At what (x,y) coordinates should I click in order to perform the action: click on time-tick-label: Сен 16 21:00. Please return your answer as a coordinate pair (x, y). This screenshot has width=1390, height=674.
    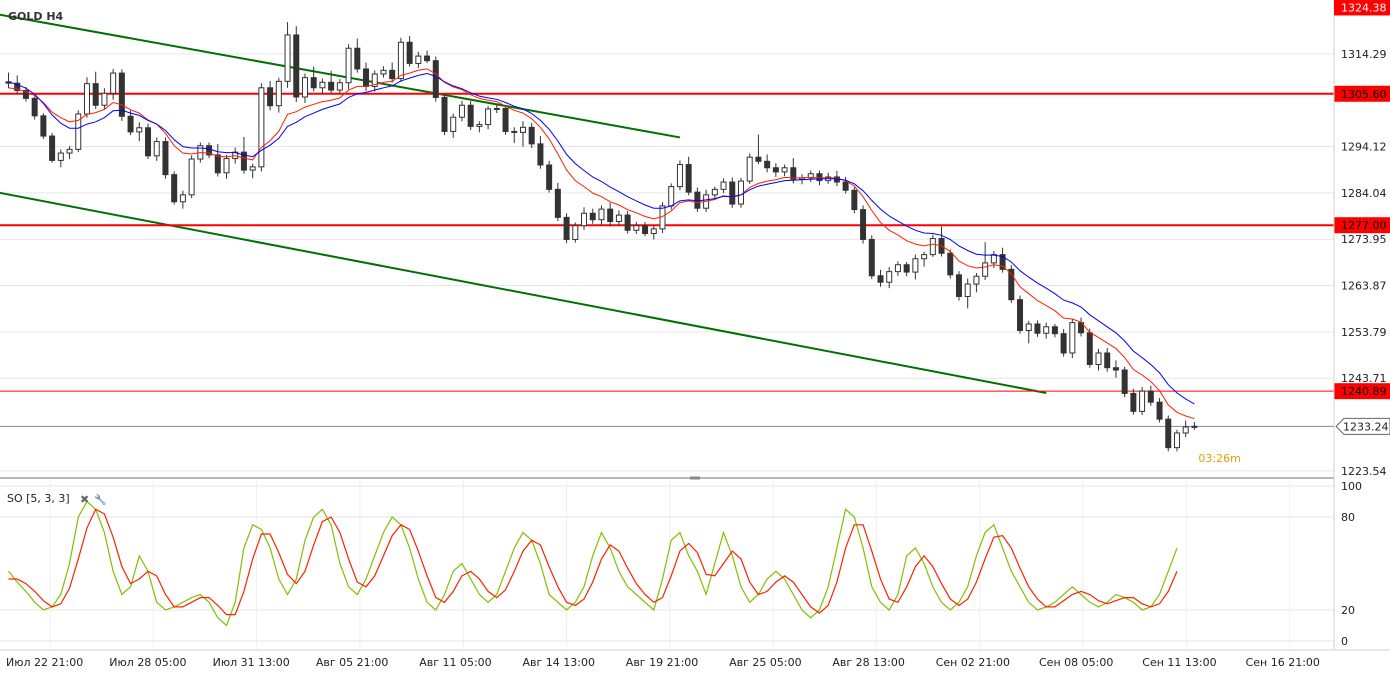
    Looking at the image, I should click on (1283, 662).